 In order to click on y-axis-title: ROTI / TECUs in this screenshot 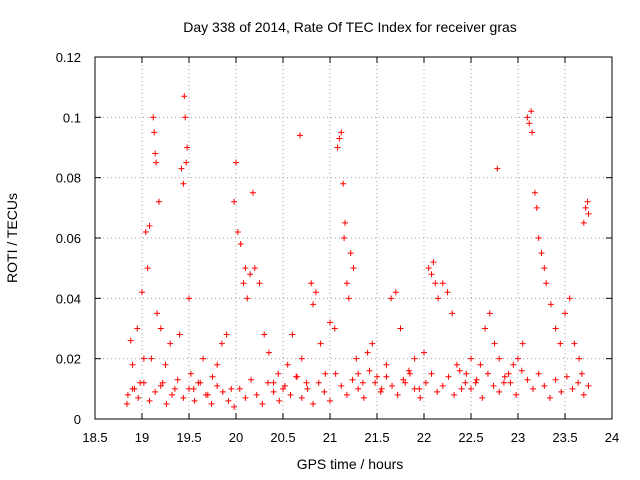, I will do `click(12, 238)`.